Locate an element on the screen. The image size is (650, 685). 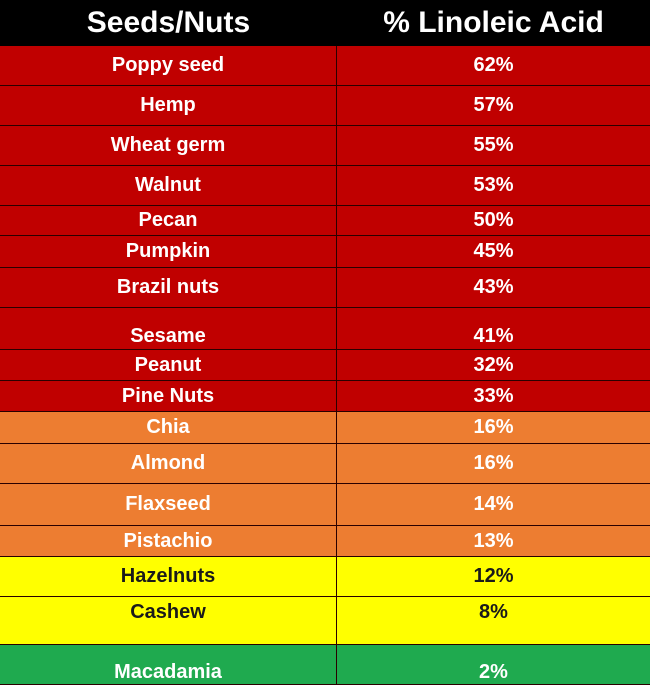
table-row: Walnut 53% is located at coordinates (325, 186).